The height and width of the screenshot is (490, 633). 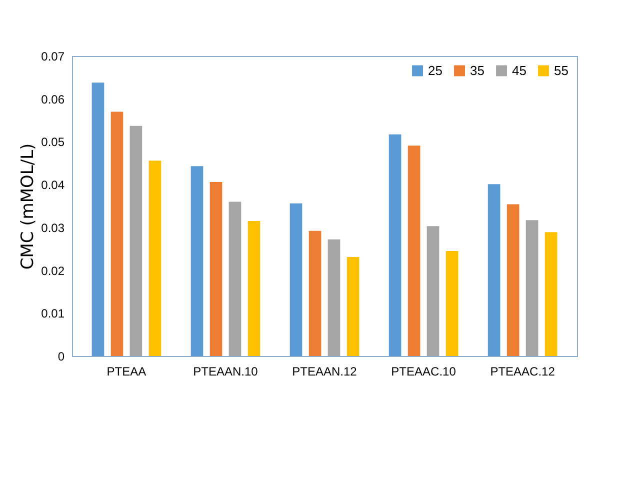 What do you see at coordinates (435, 70) in the screenshot?
I see `legend-label: 25` at bounding box center [435, 70].